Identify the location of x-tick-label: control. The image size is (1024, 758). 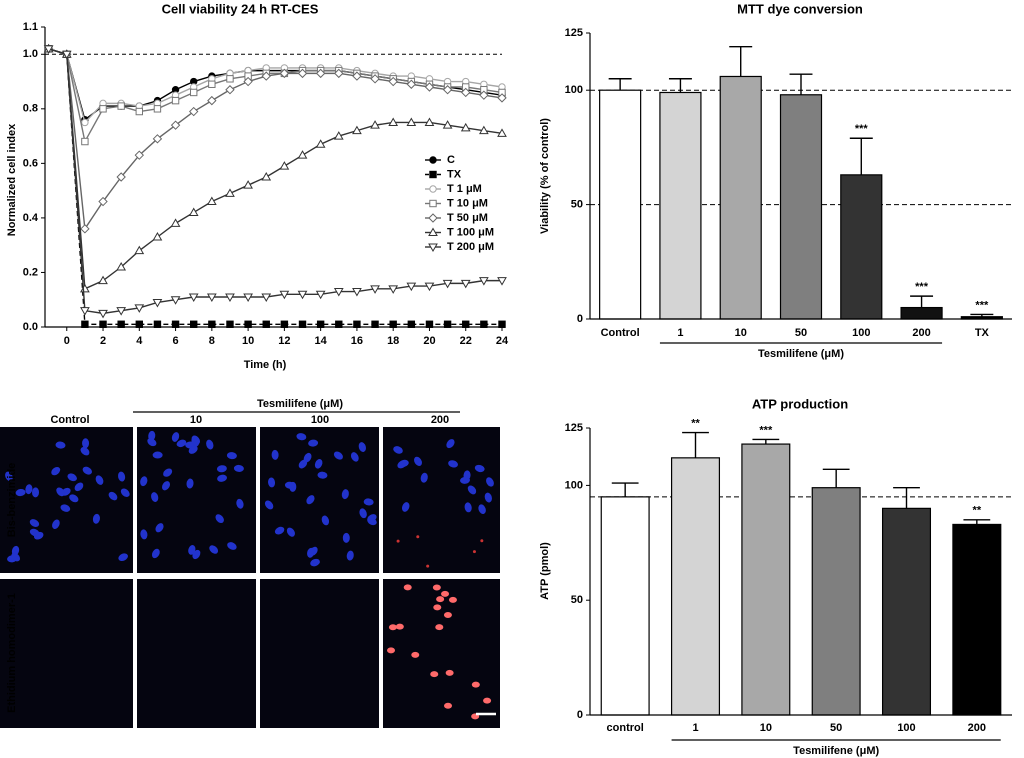
(625, 728).